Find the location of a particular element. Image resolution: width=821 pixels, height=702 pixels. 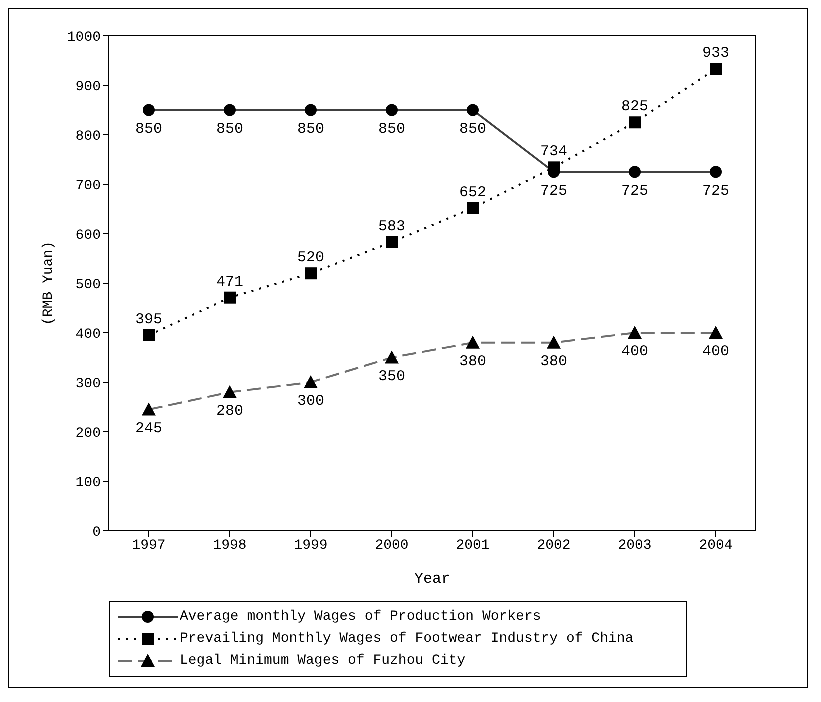

x-tick-label: 2000 is located at coordinates (392, 546).